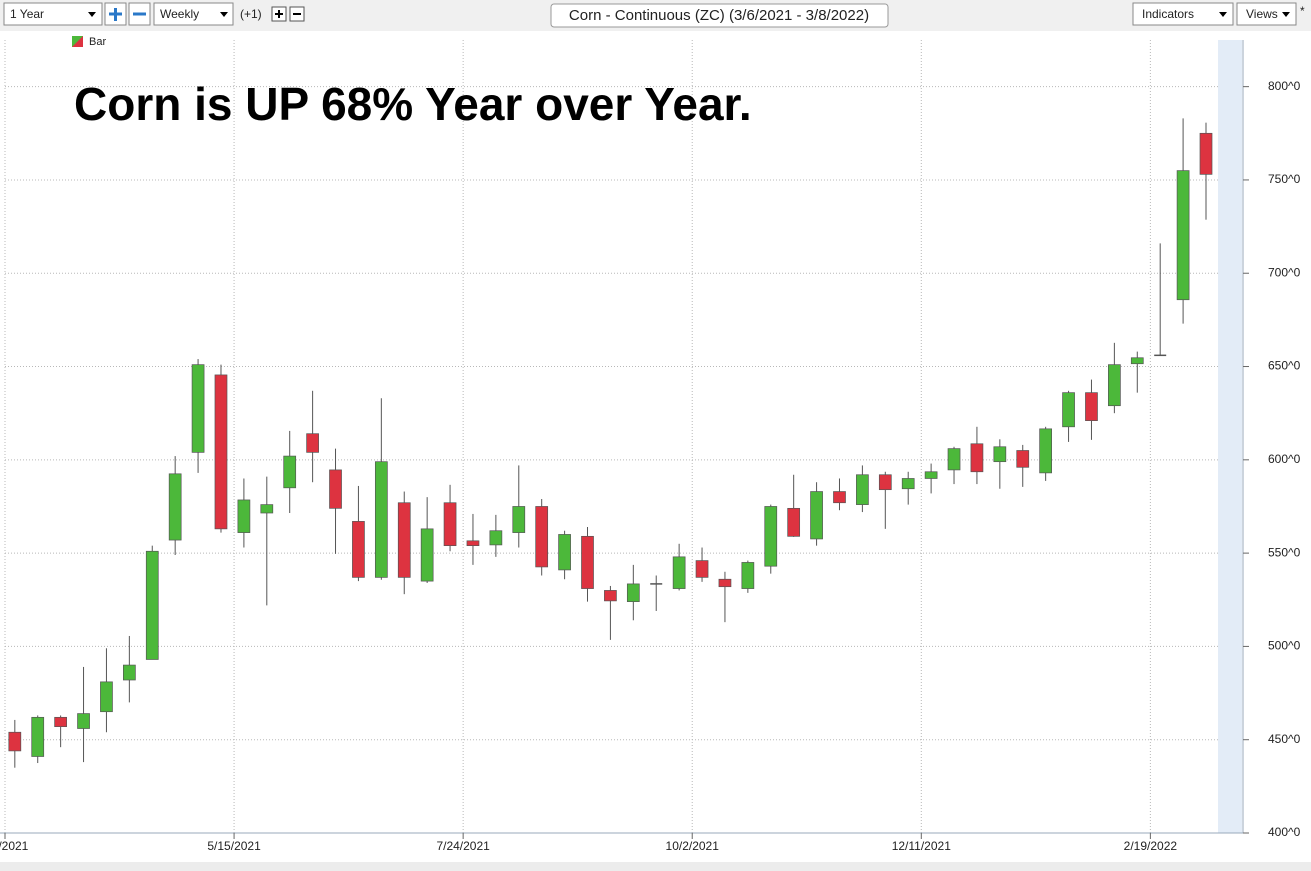 The width and height of the screenshot is (1311, 871). What do you see at coordinates (251, 14) in the screenshot?
I see `offset-text: (+1)` at bounding box center [251, 14].